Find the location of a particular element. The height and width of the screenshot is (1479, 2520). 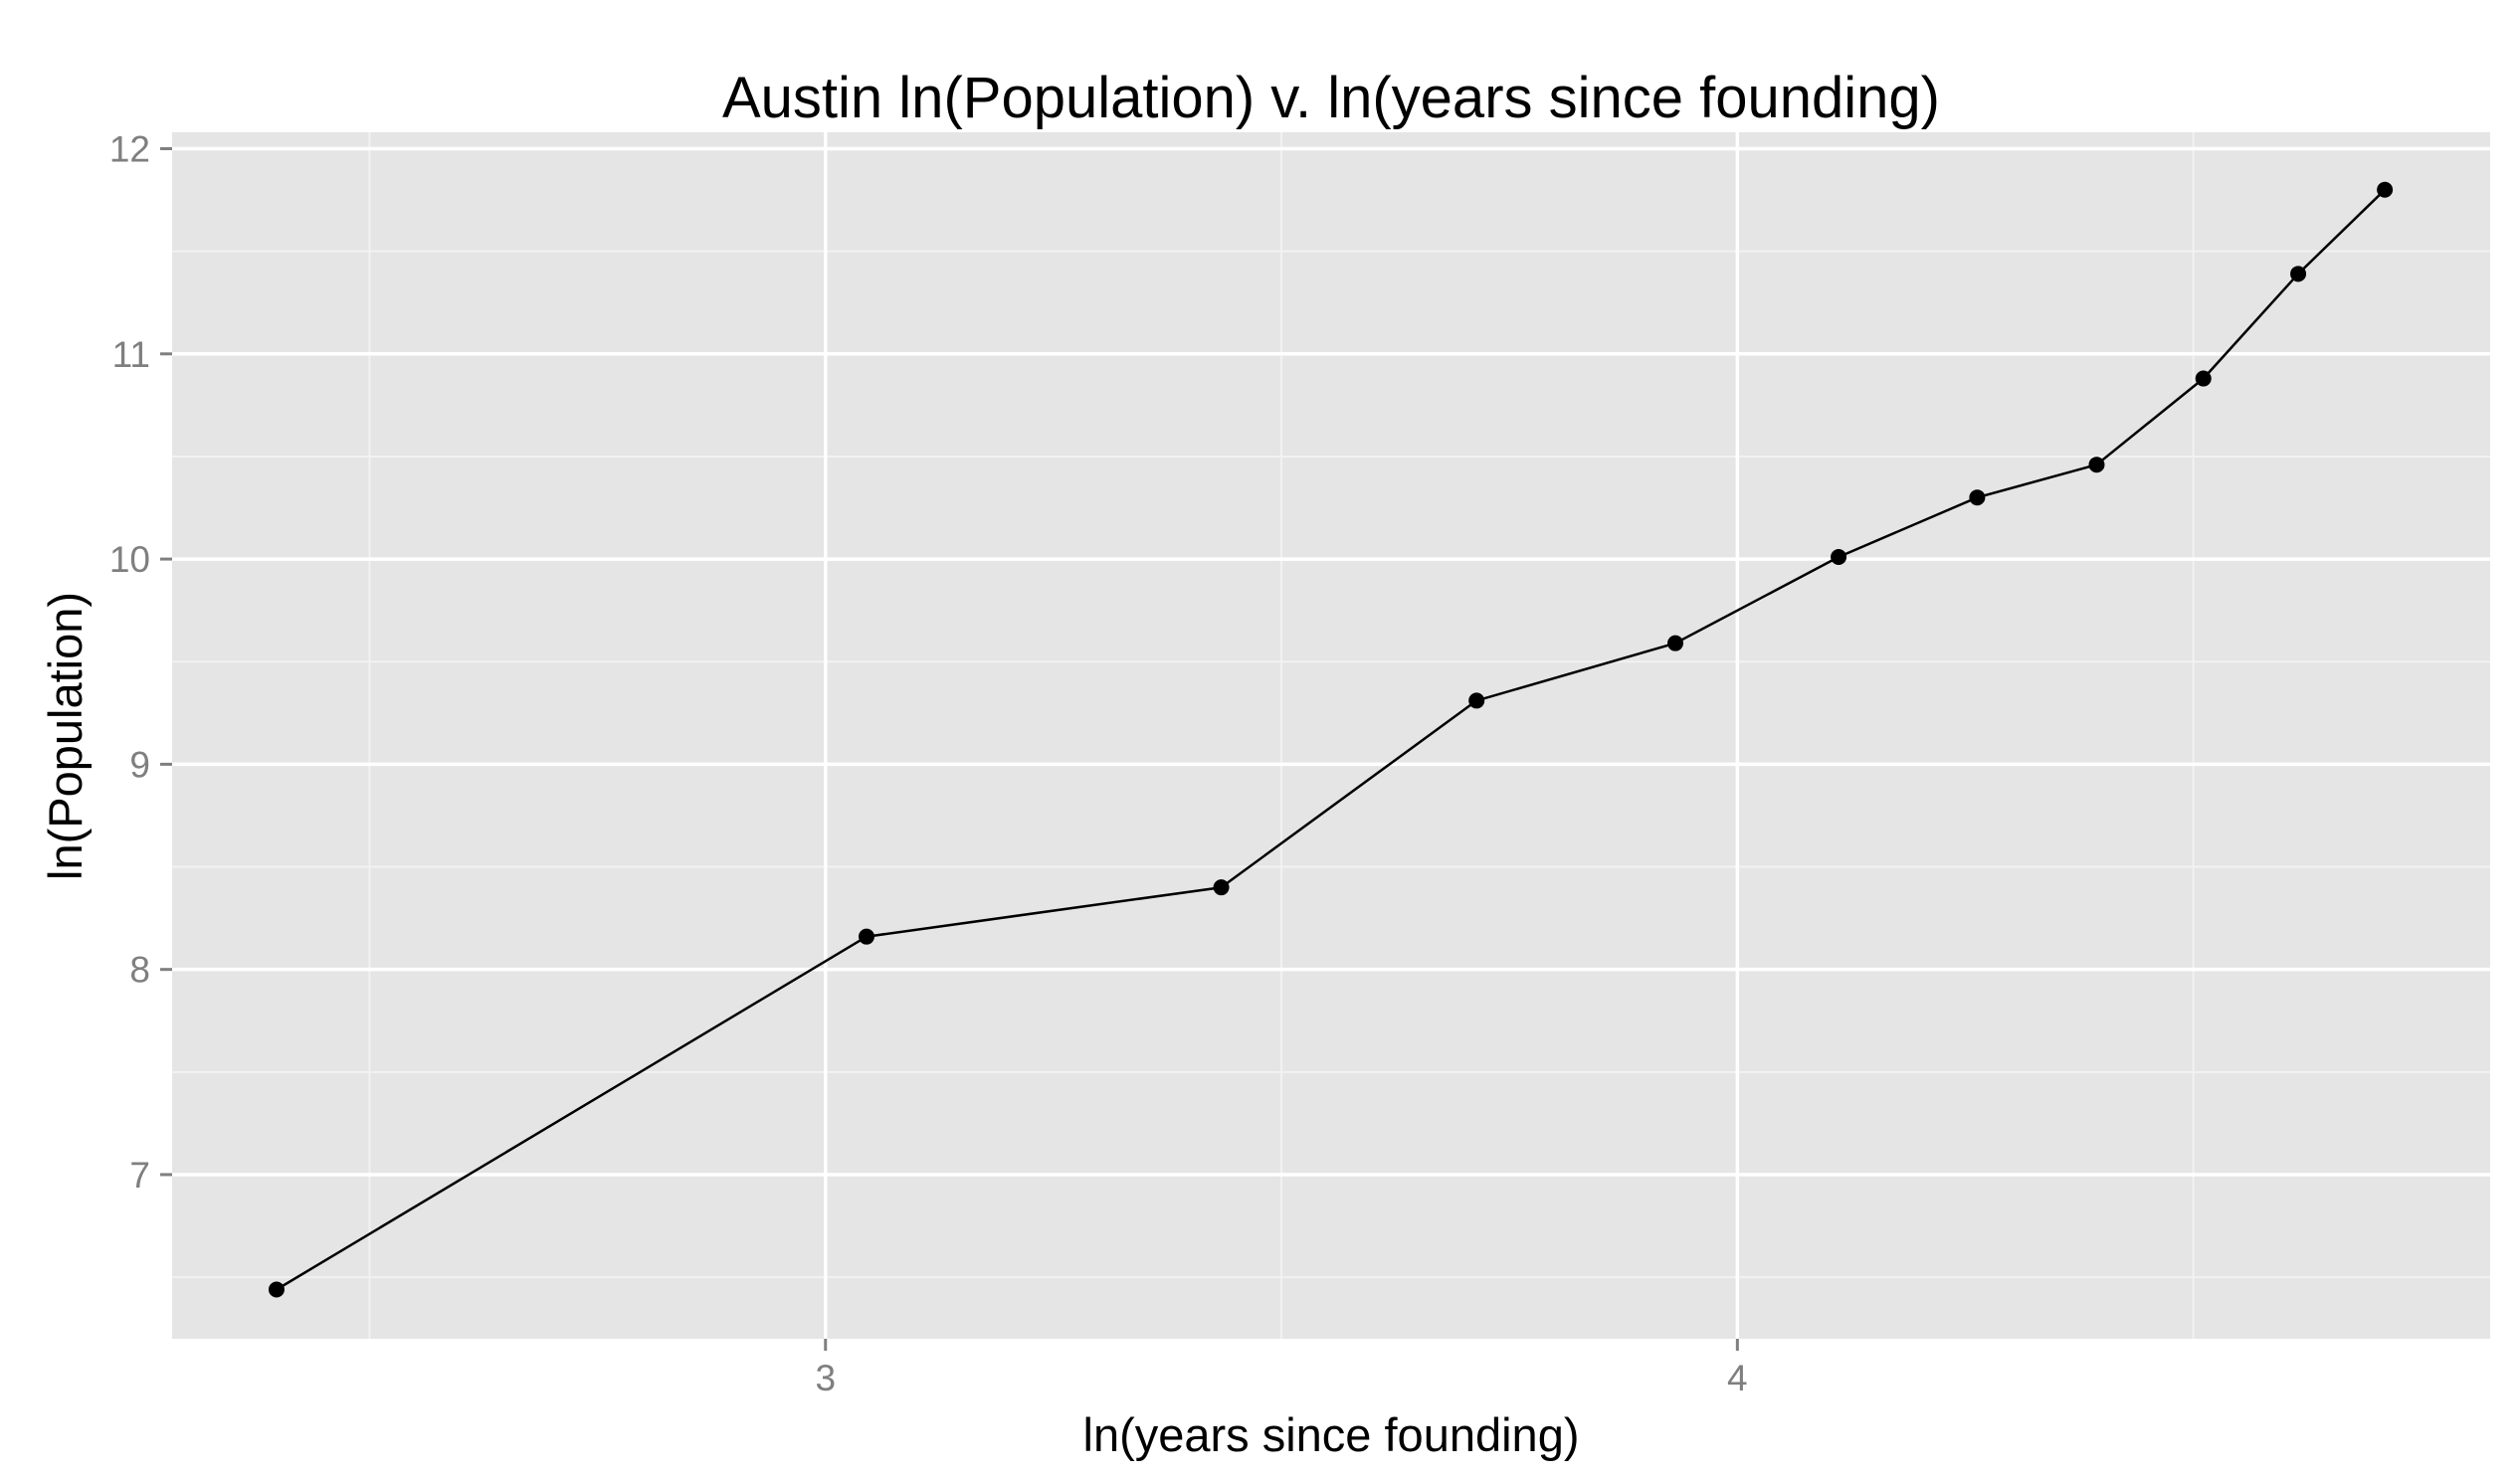

y-tick-label: 10 is located at coordinates (129, 560).